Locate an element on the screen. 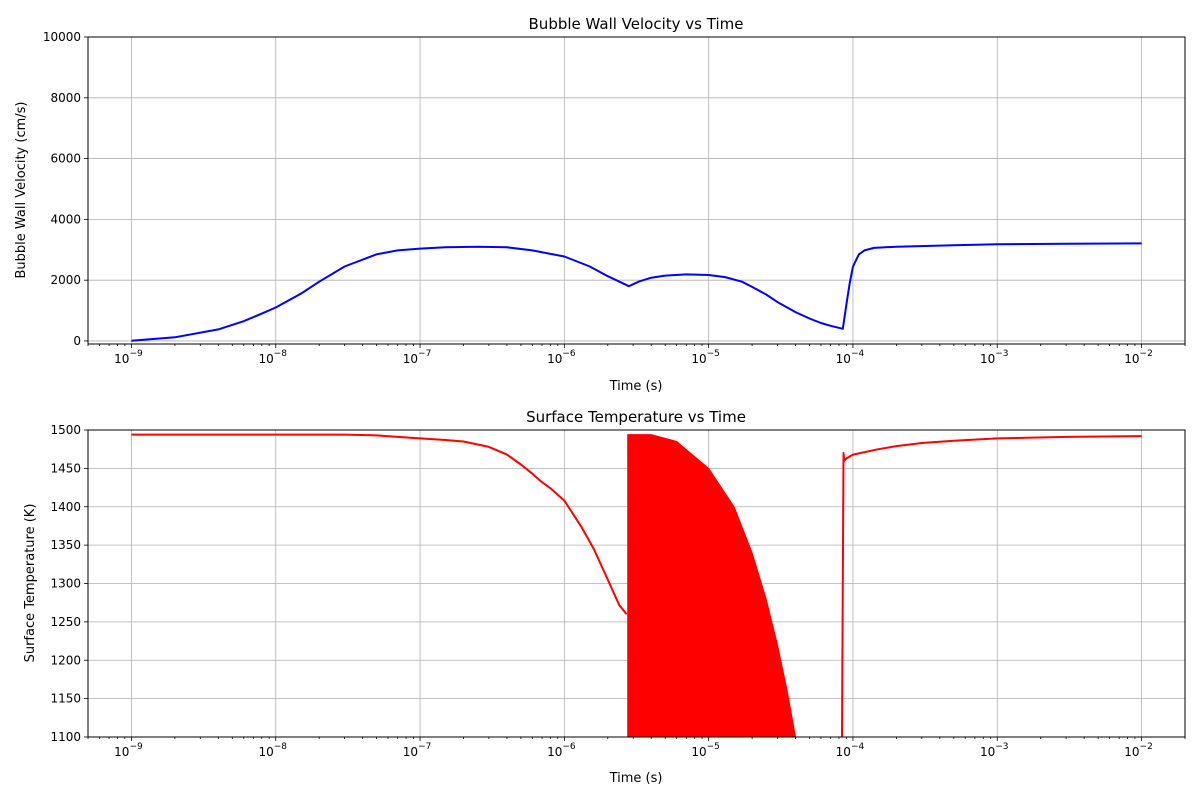 This screenshot has width=1200, height=800. velocity-x-tick-label: 10 −6 is located at coordinates (561, 357).